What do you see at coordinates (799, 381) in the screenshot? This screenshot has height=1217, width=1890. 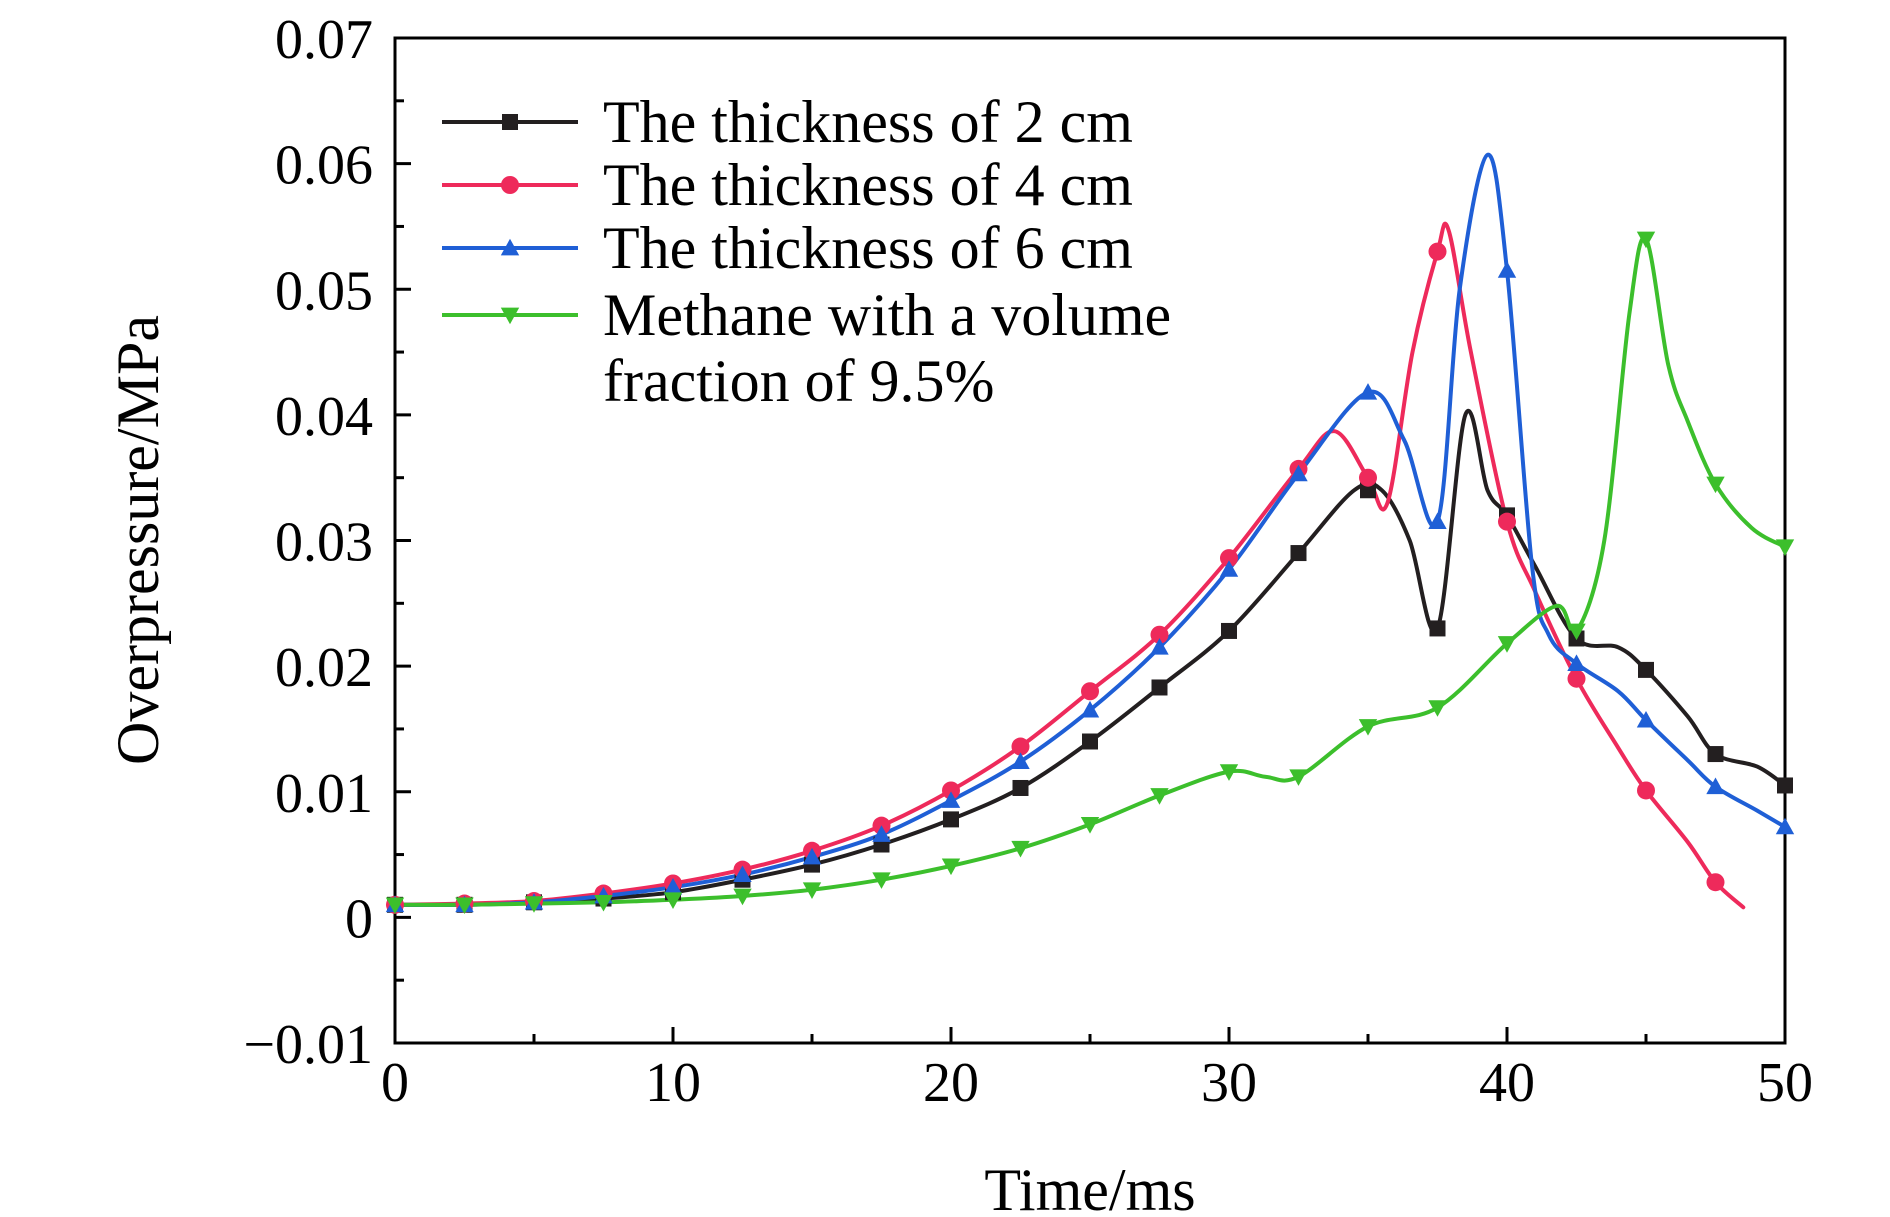 I see `legend-label: fraction of 9.5%` at bounding box center [799, 381].